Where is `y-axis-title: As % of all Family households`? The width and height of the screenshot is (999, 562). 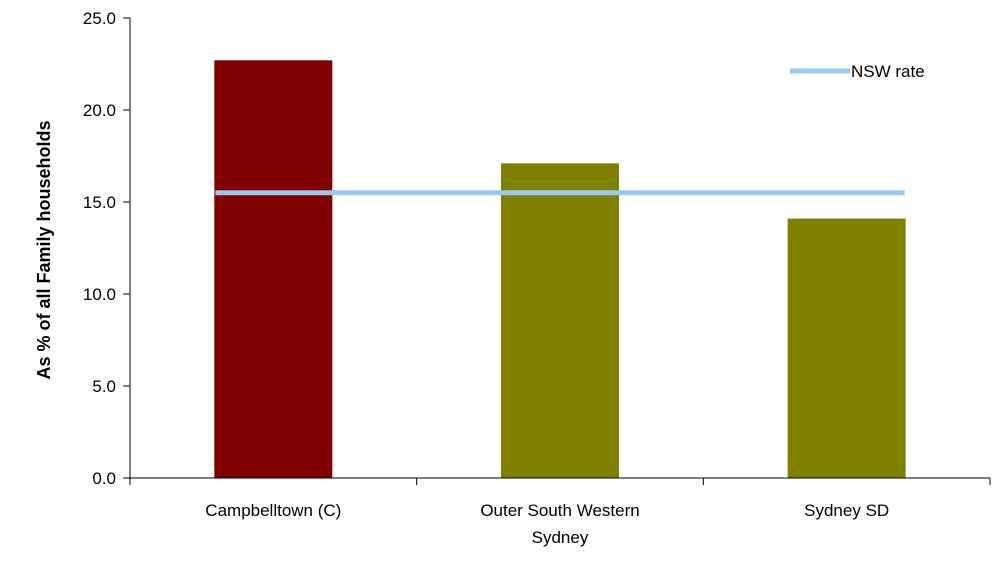
y-axis-title: As % of all Family households is located at coordinates (44, 249).